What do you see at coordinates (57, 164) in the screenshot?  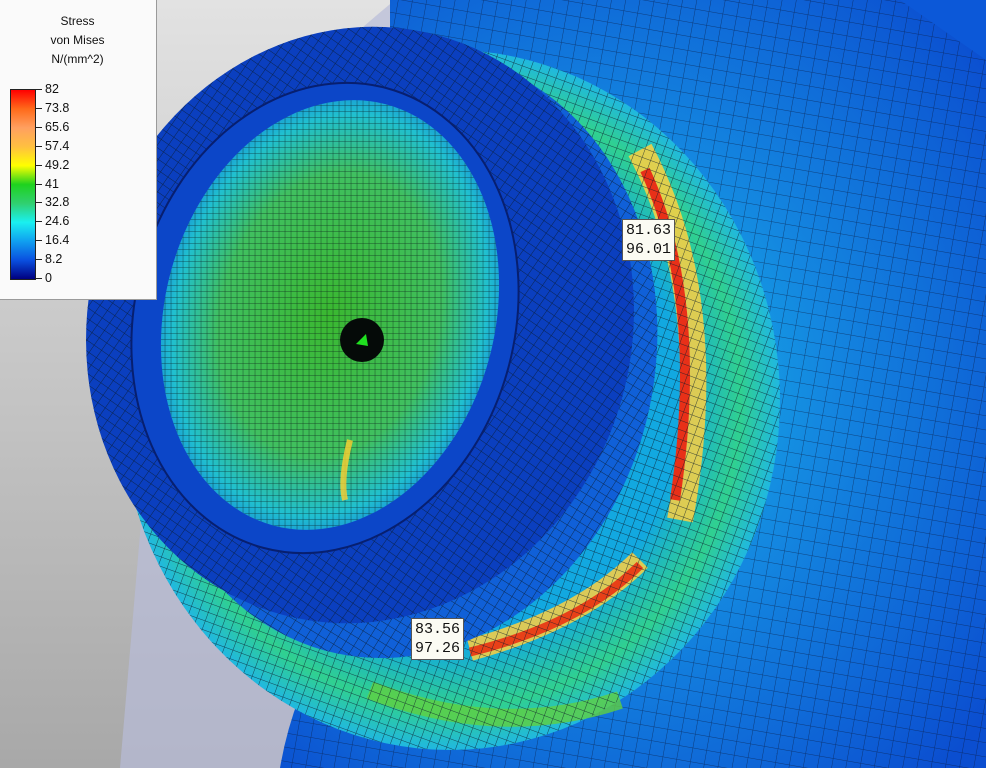 I see `legend-tick-label: 49.2` at bounding box center [57, 164].